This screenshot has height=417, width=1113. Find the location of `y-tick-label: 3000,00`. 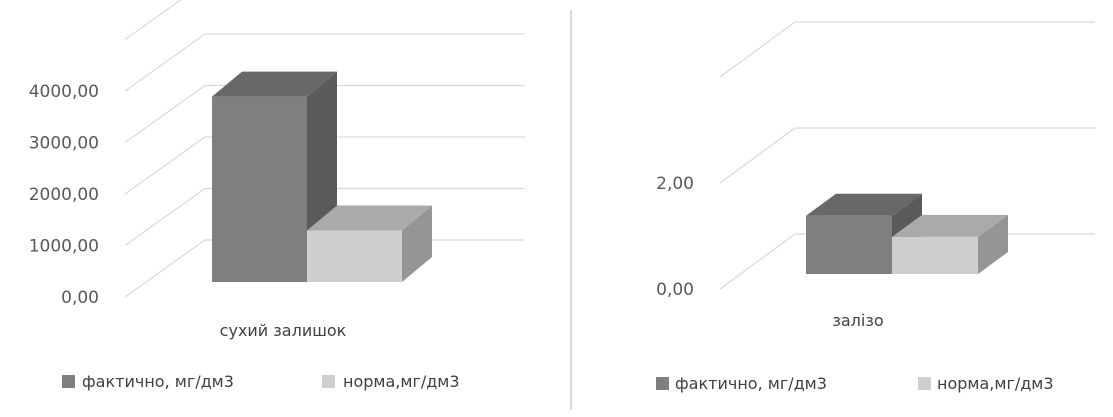

y-tick-label: 3000,00 is located at coordinates (64, 144).